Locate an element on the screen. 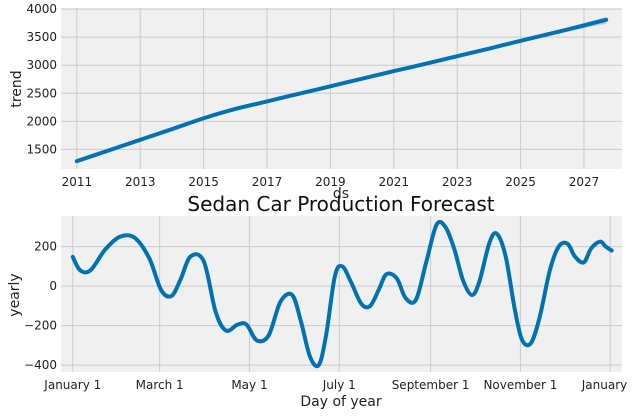  x-tick-label: 2021 is located at coordinates (394, 182).